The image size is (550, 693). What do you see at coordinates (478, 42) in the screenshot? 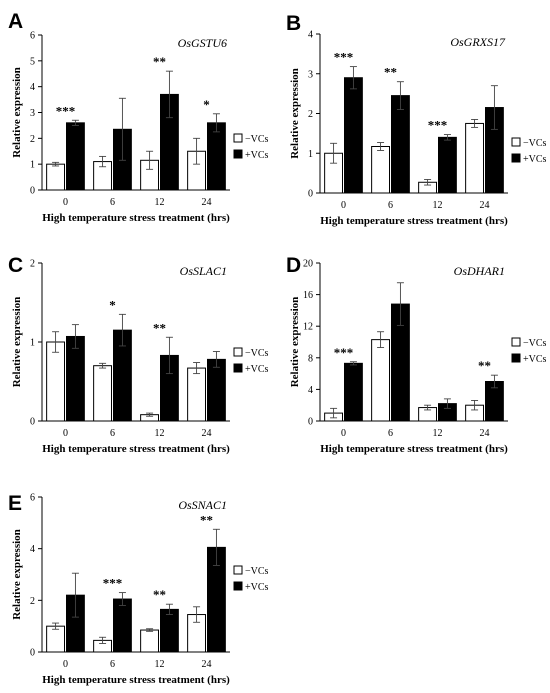
I see `gene-title: OsGRXS17` at bounding box center [478, 42].